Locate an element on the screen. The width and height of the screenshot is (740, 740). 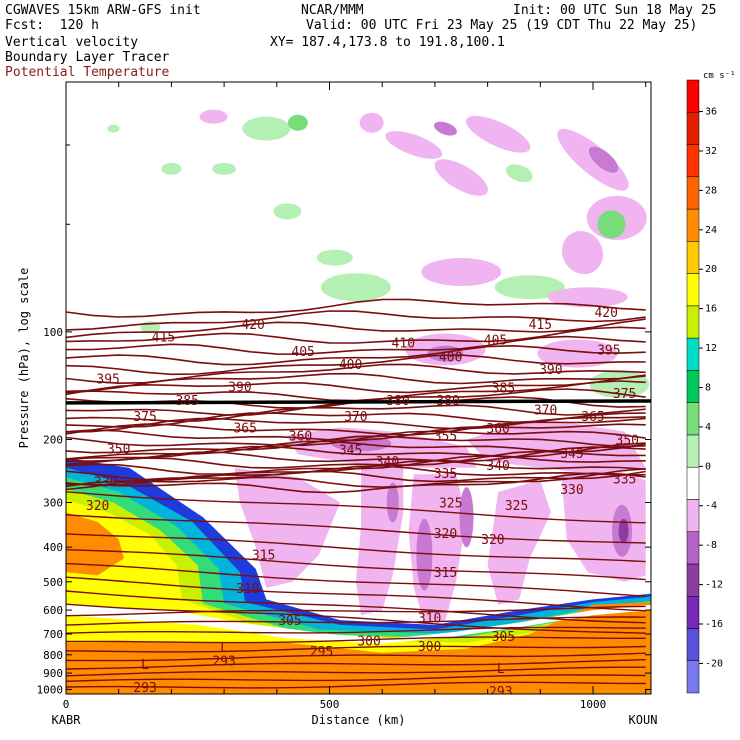
field-boundary-layer-tracer: Boundary Layer Tracer is located at coordinates (87, 57).